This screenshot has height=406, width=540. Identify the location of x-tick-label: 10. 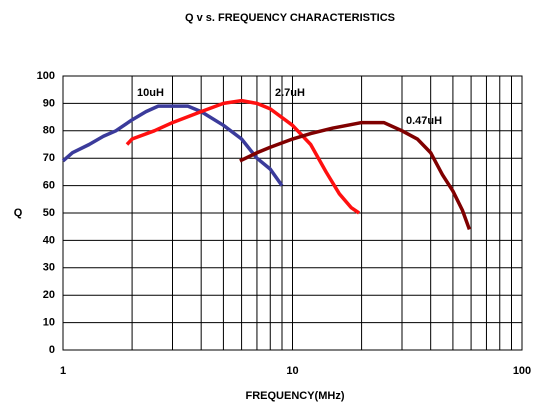
(292, 371).